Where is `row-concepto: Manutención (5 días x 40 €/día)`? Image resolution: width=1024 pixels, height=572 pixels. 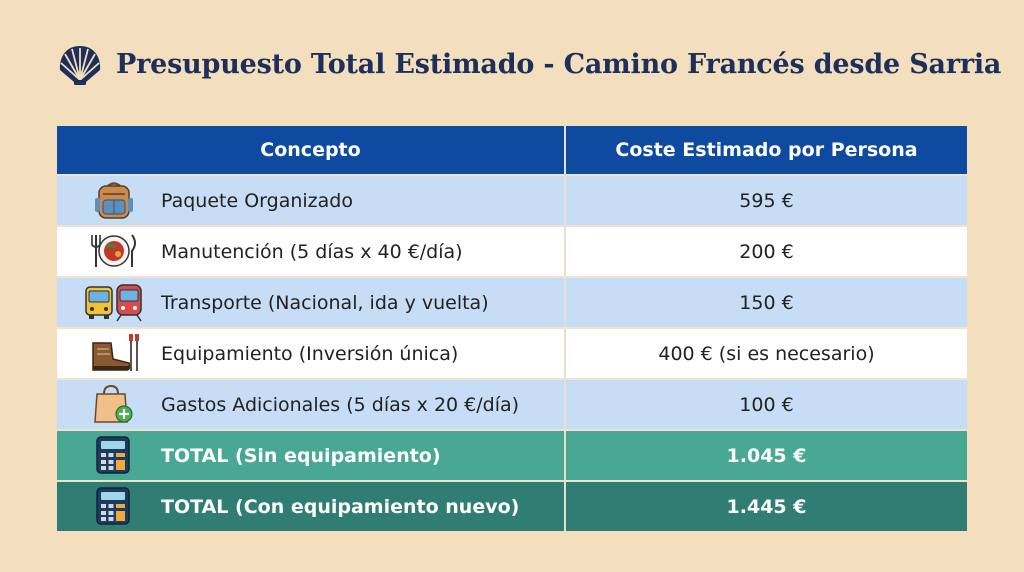 row-concepto: Manutención (5 días x 40 €/día) is located at coordinates (312, 251).